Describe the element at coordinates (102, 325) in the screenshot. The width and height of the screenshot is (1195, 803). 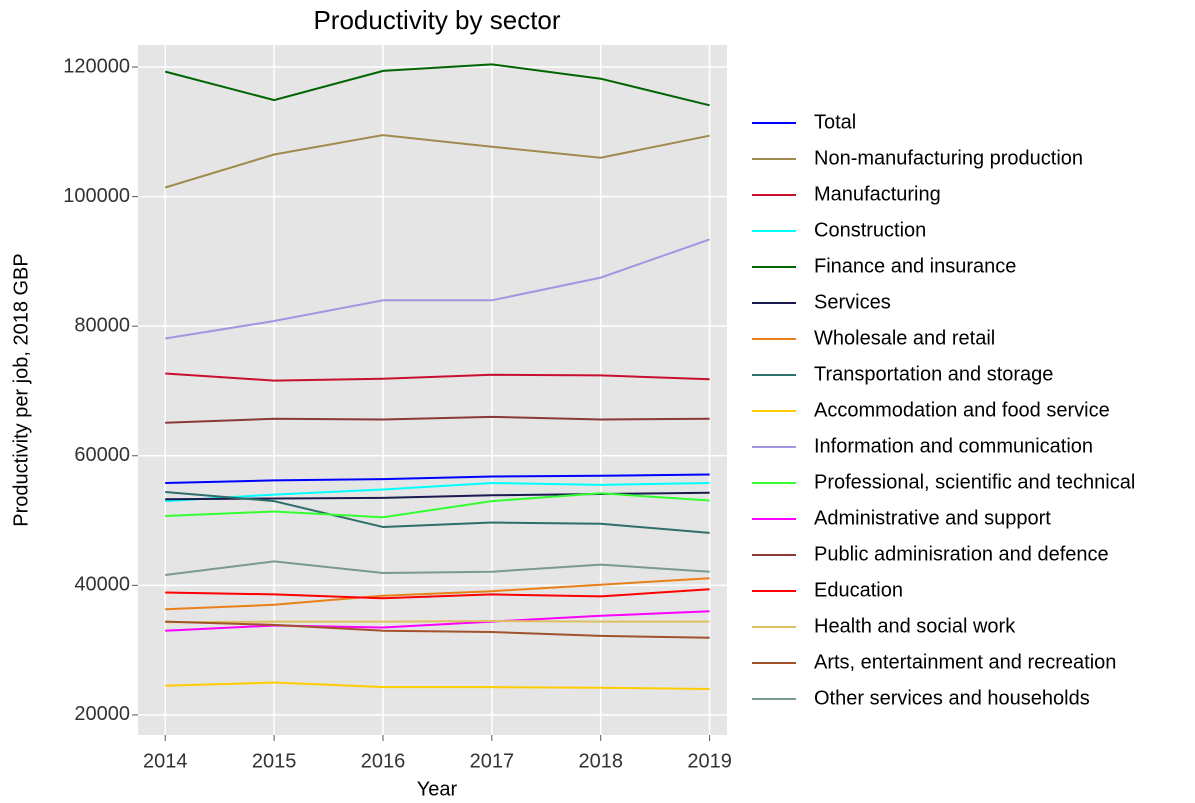
I see `y-tick-label: 80000` at that location.